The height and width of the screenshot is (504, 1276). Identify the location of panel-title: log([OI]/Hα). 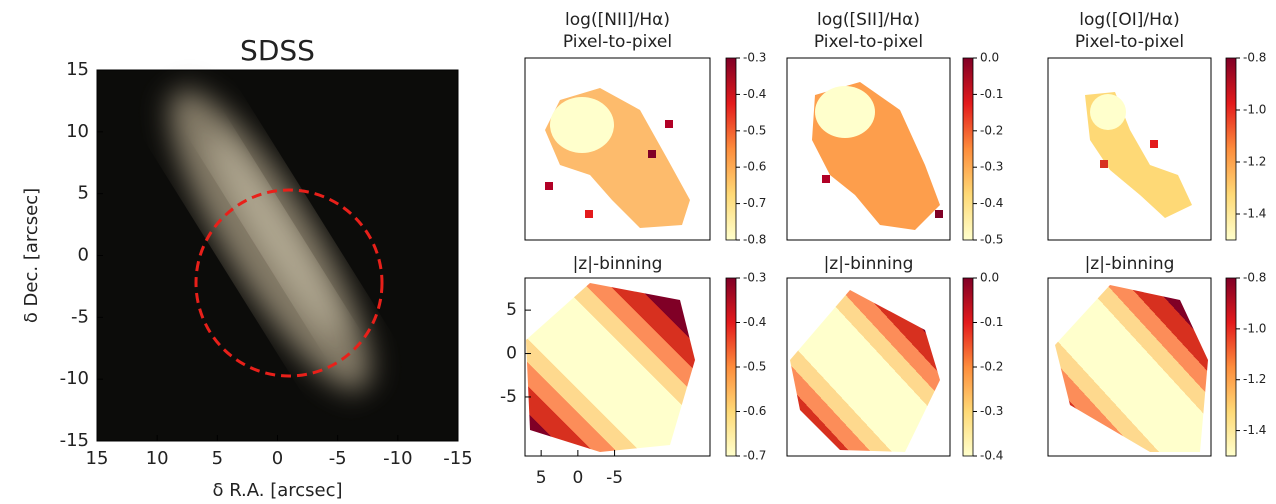
(1129, 20).